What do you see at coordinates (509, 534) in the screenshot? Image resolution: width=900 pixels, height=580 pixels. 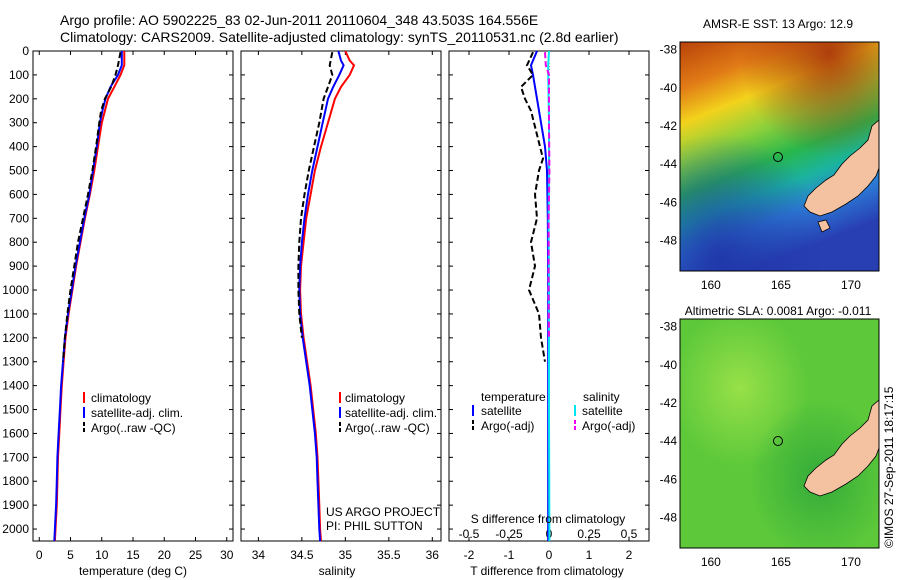 I see `x2-tick-label: -0.25` at bounding box center [509, 534].